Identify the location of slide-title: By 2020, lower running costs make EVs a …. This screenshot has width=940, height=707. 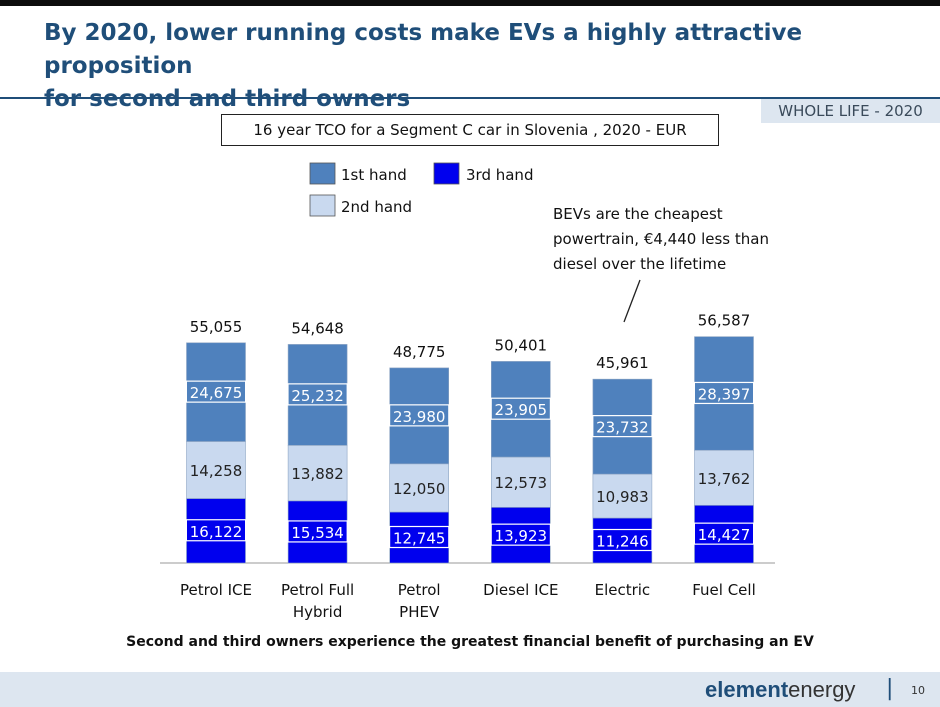
(484, 66).